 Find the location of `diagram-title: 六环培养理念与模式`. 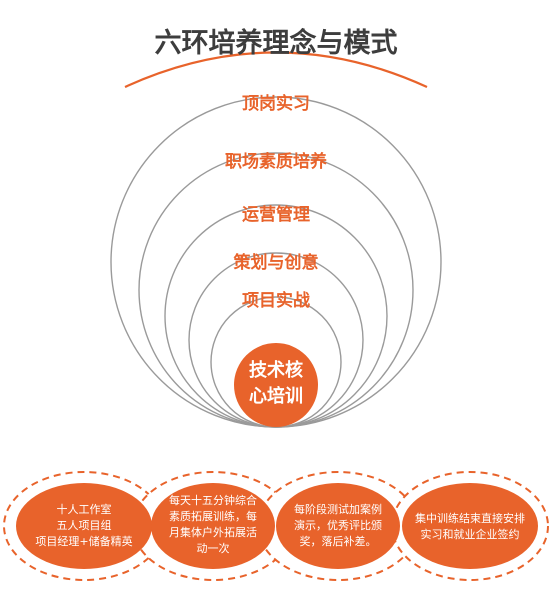

diagram-title: 六环培养理念与模式 is located at coordinates (276, 43).